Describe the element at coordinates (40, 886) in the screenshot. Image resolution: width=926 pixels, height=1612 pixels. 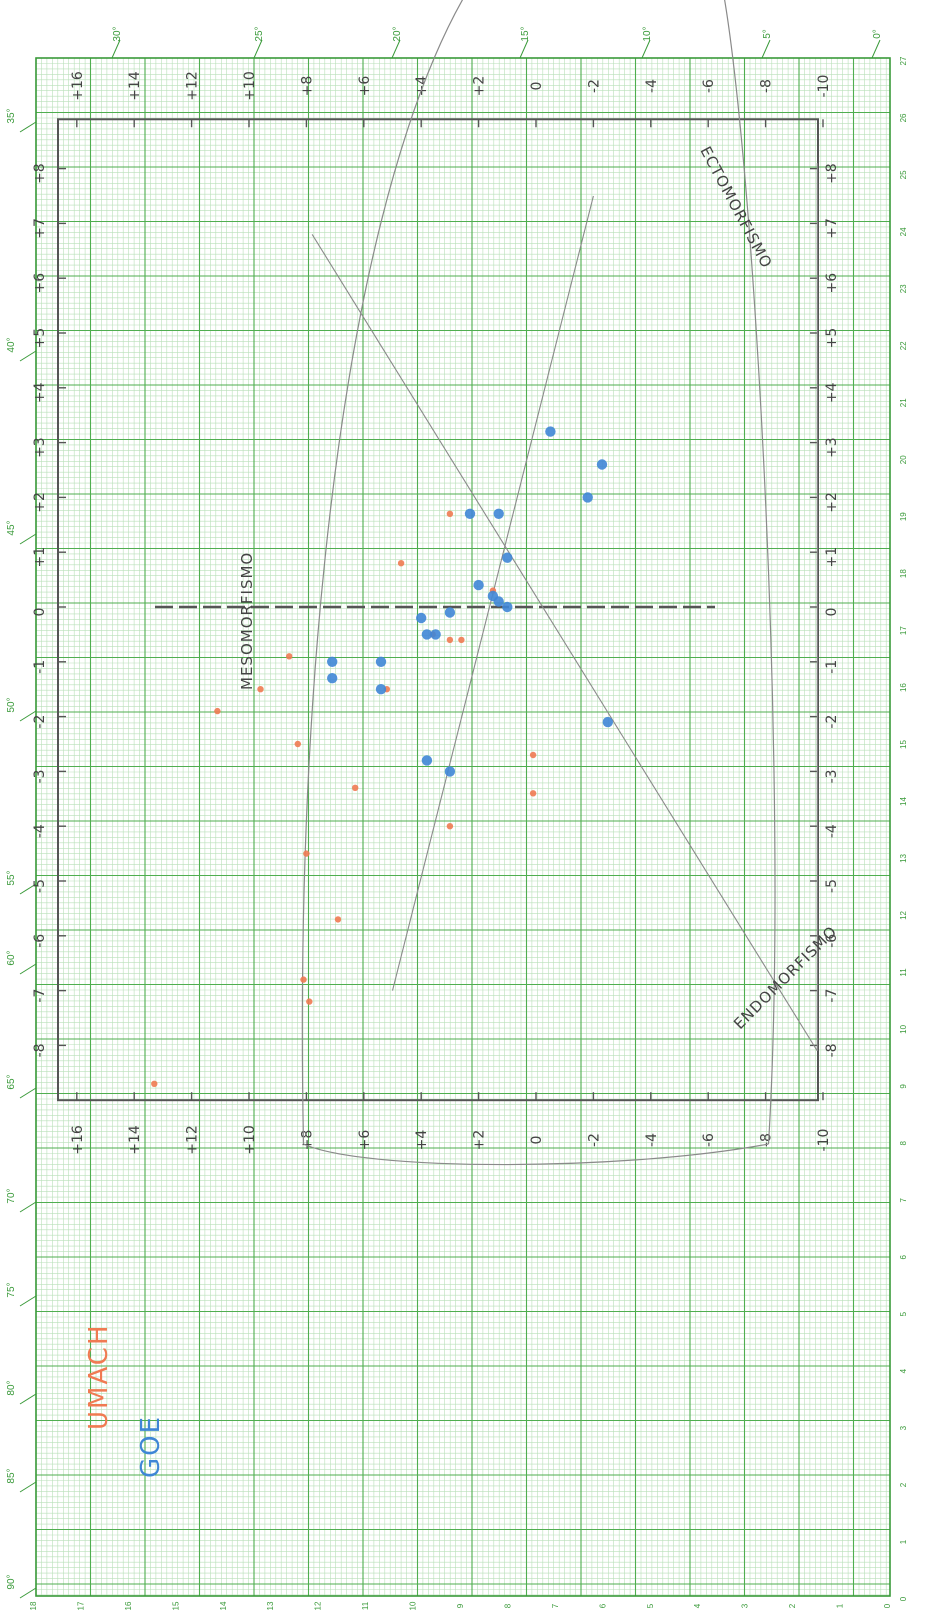
I see `x-tick-label-left: -5` at that location.